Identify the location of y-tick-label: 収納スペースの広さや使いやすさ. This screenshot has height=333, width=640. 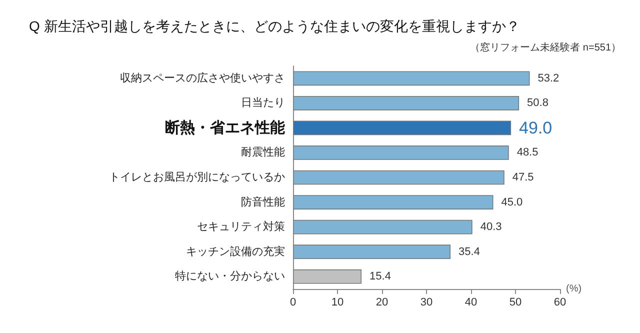
(202, 77).